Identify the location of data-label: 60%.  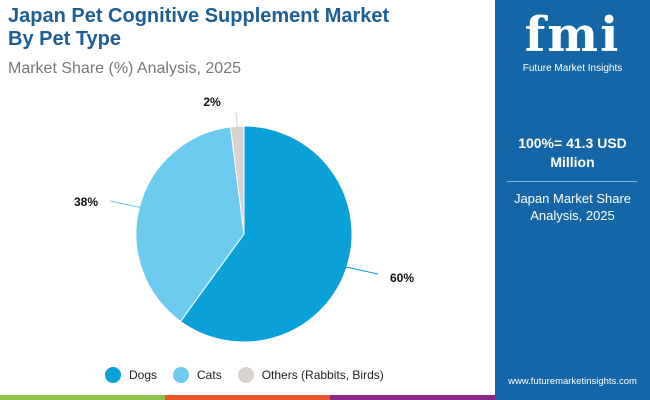
(402, 278).